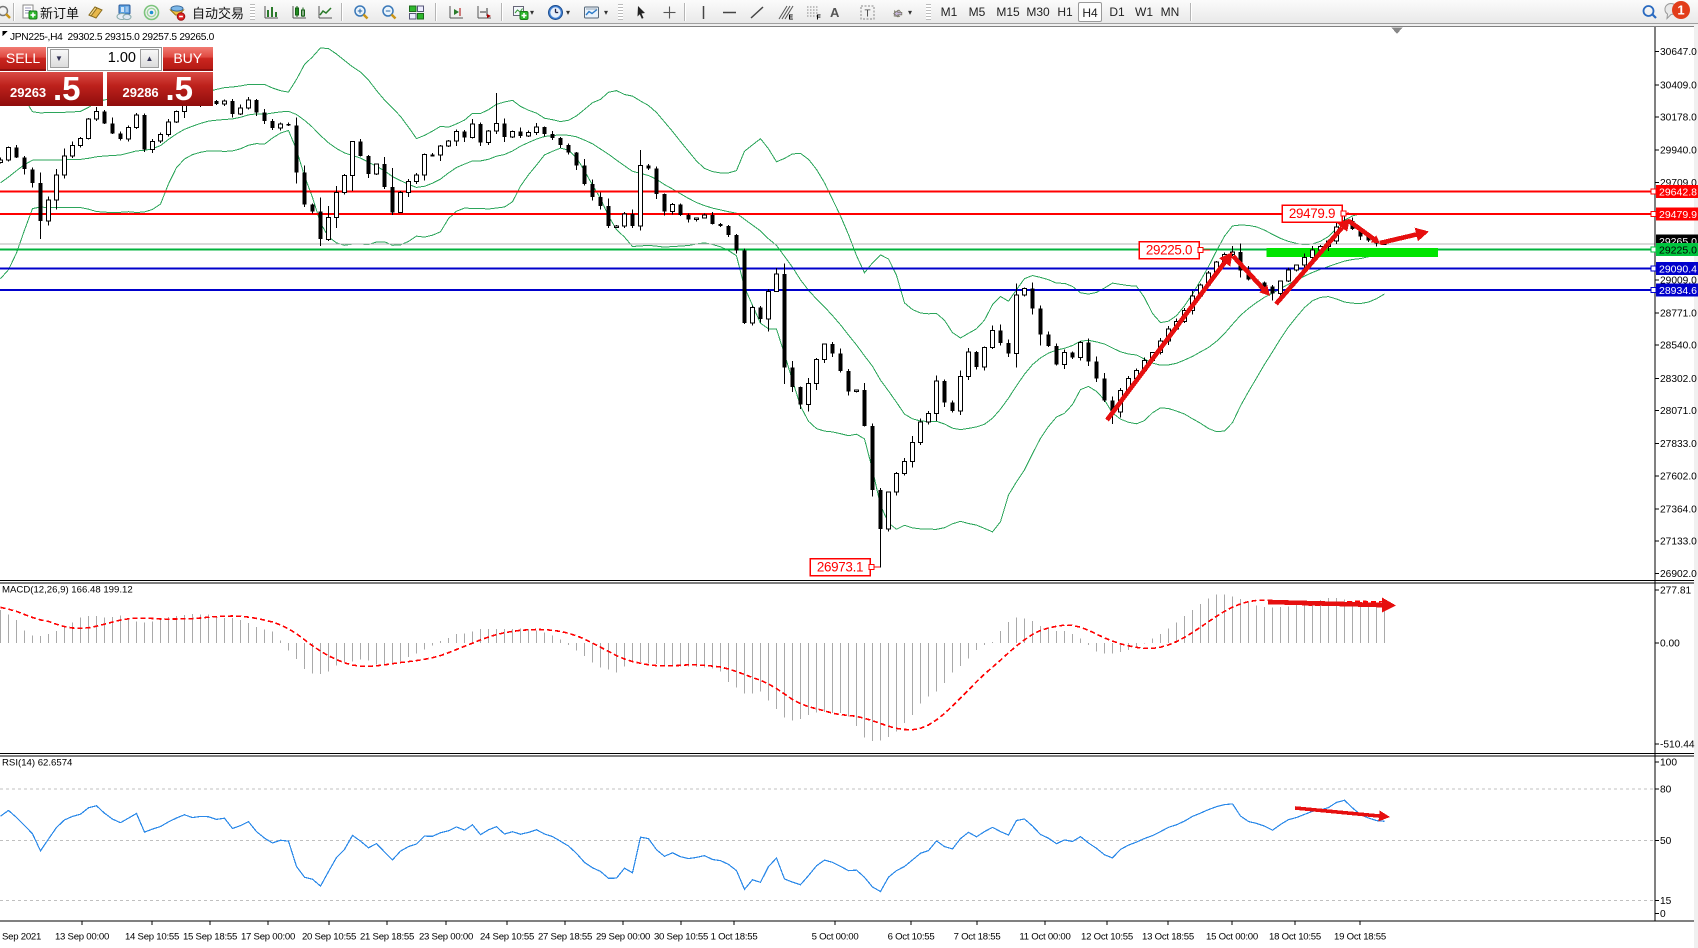  What do you see at coordinates (387, 937) in the screenshot?
I see `svg-text: 21 Sep 18:55` at bounding box center [387, 937].